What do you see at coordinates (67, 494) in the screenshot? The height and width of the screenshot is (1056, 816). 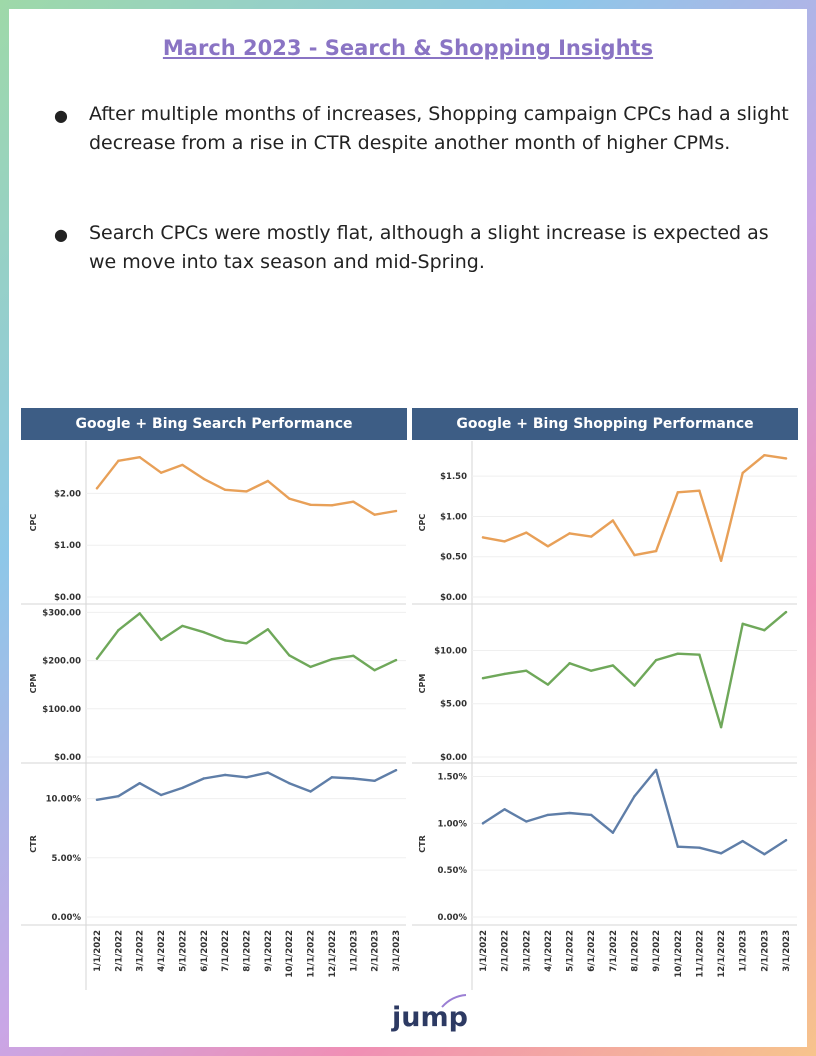 I see `y-tick-label: $2.00` at bounding box center [67, 494].